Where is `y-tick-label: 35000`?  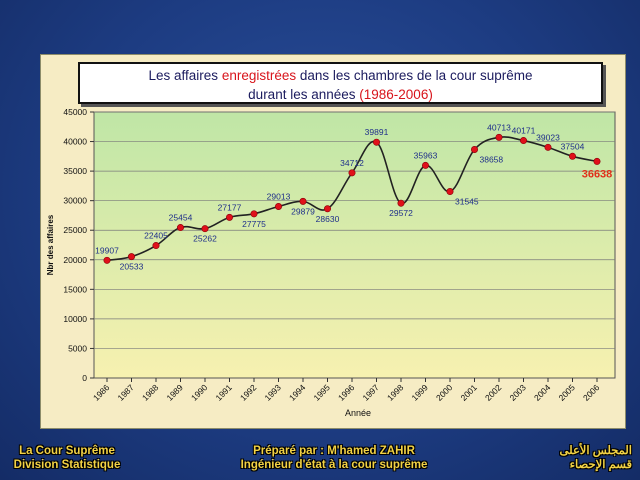 y-tick-label: 35000 is located at coordinates (75, 171).